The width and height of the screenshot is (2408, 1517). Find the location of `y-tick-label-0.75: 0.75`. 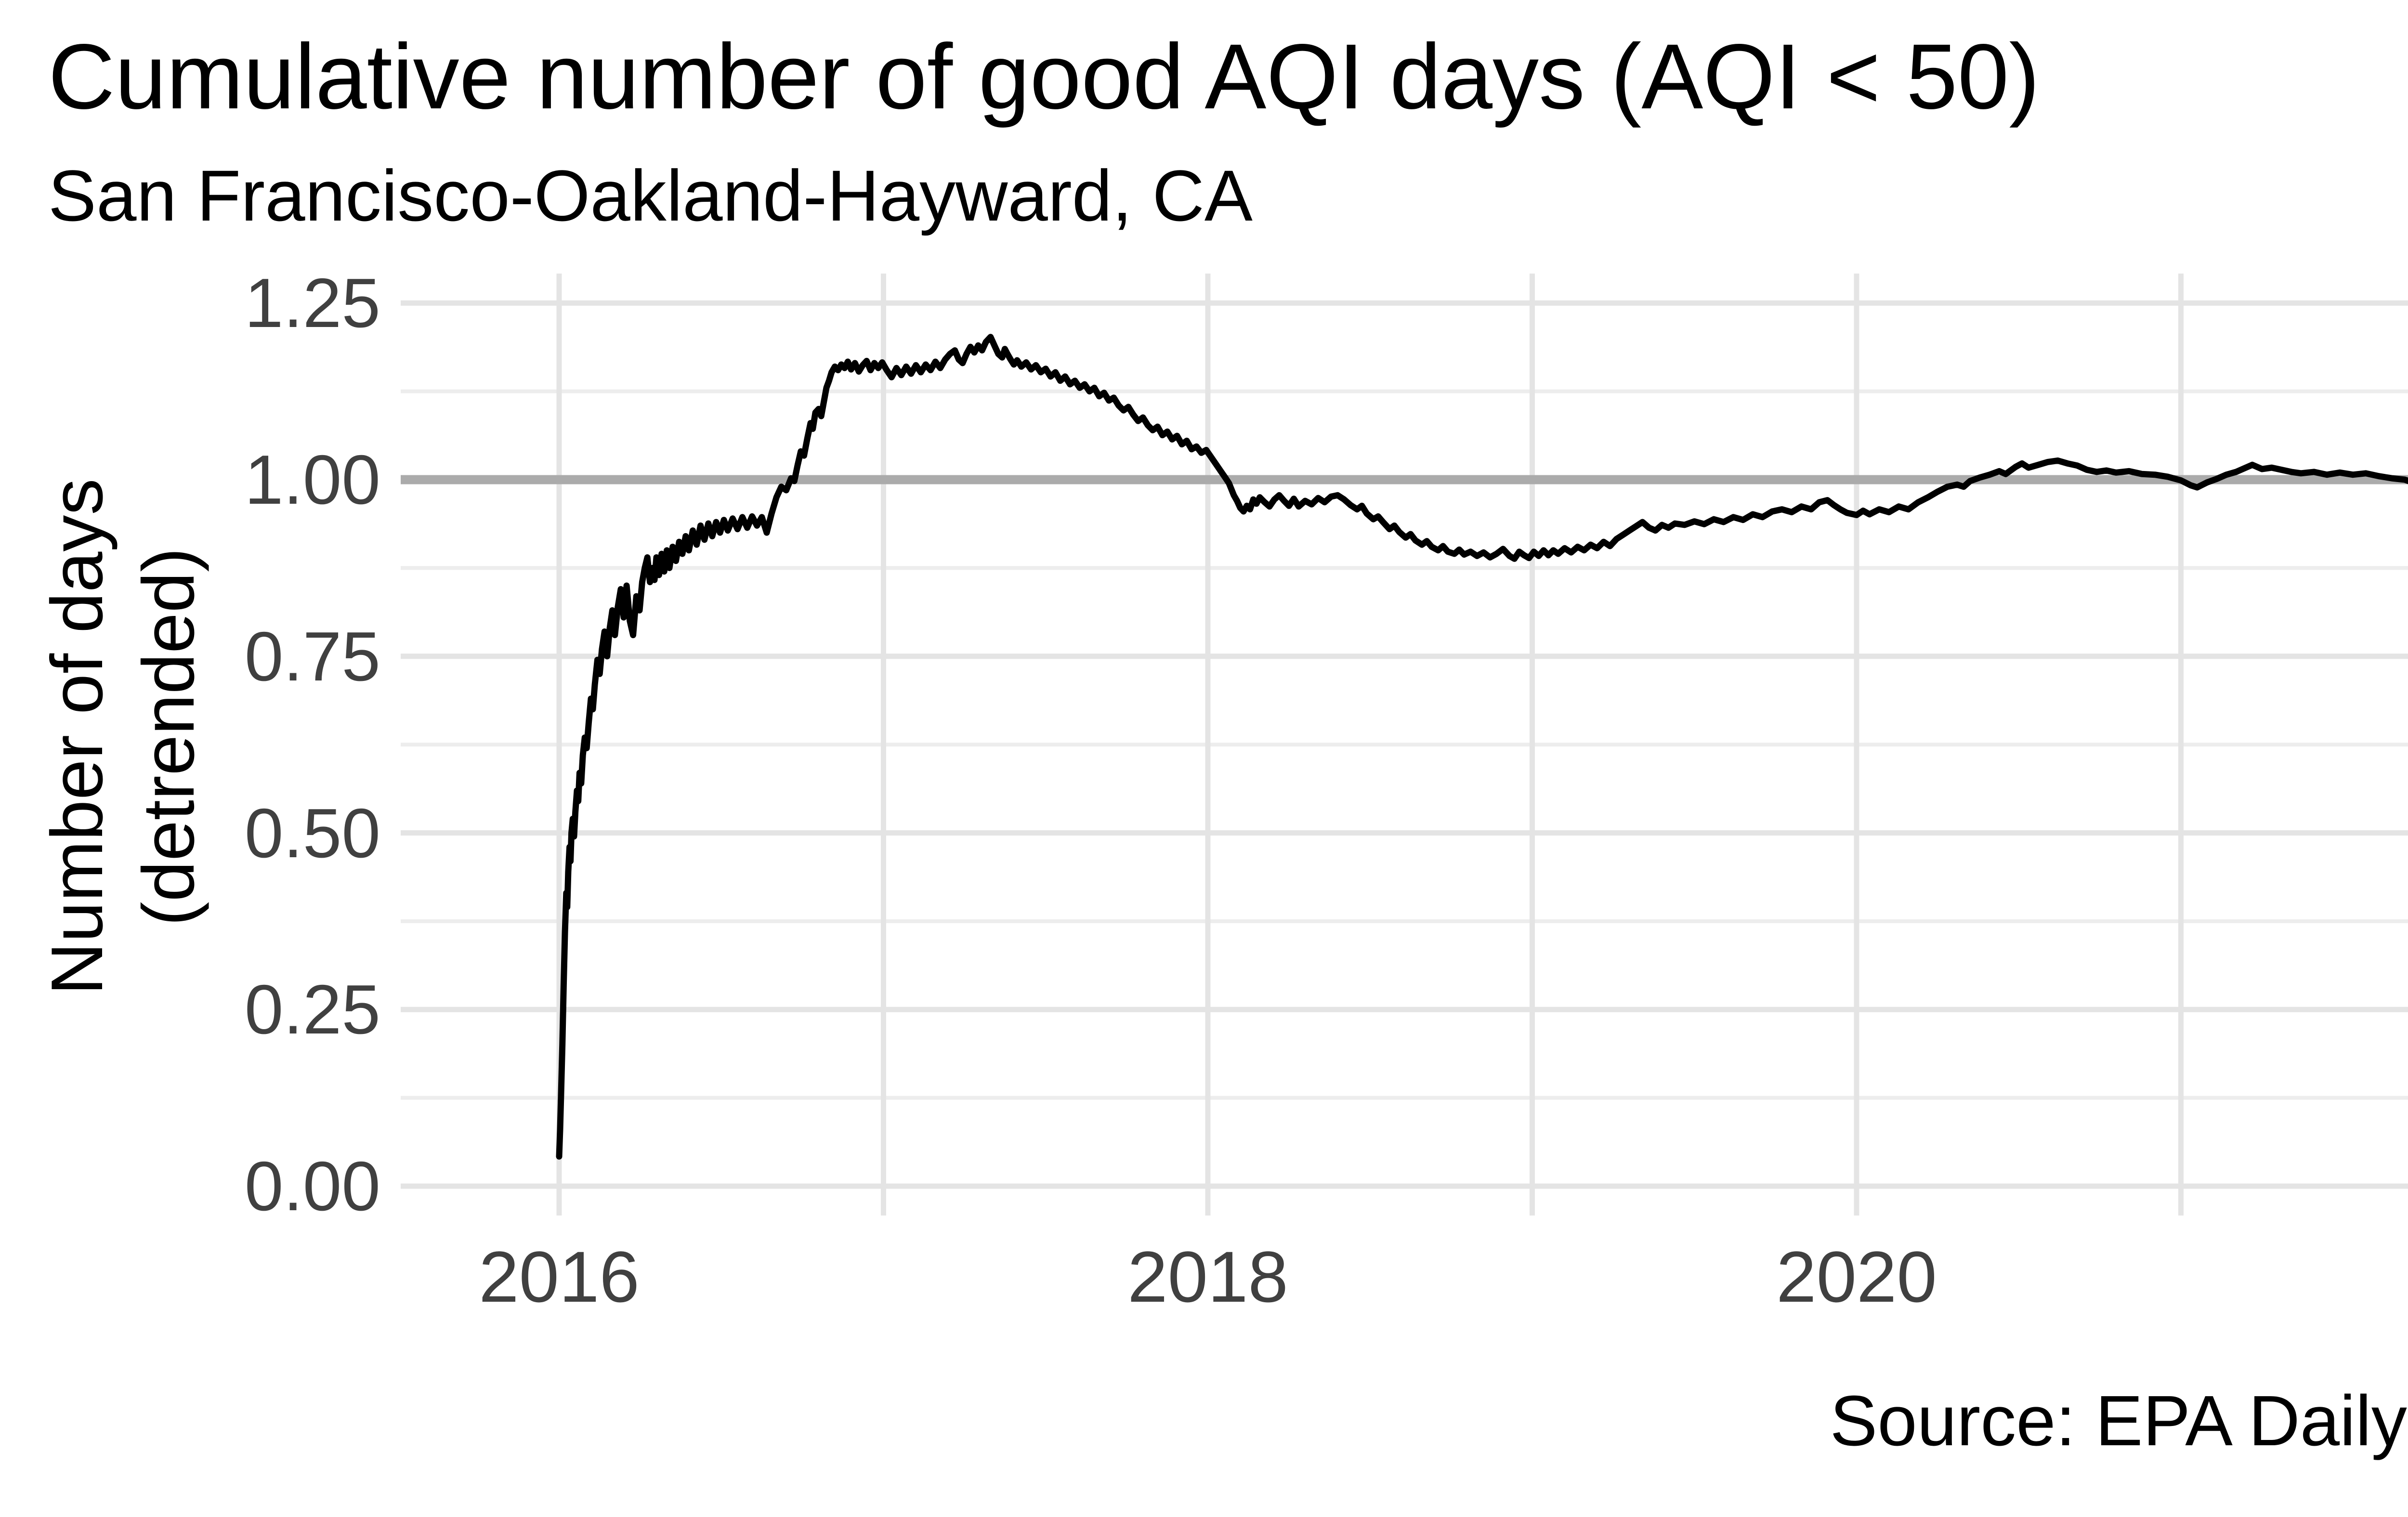

y-tick-label-0.75: 0.75 is located at coordinates (312, 656).